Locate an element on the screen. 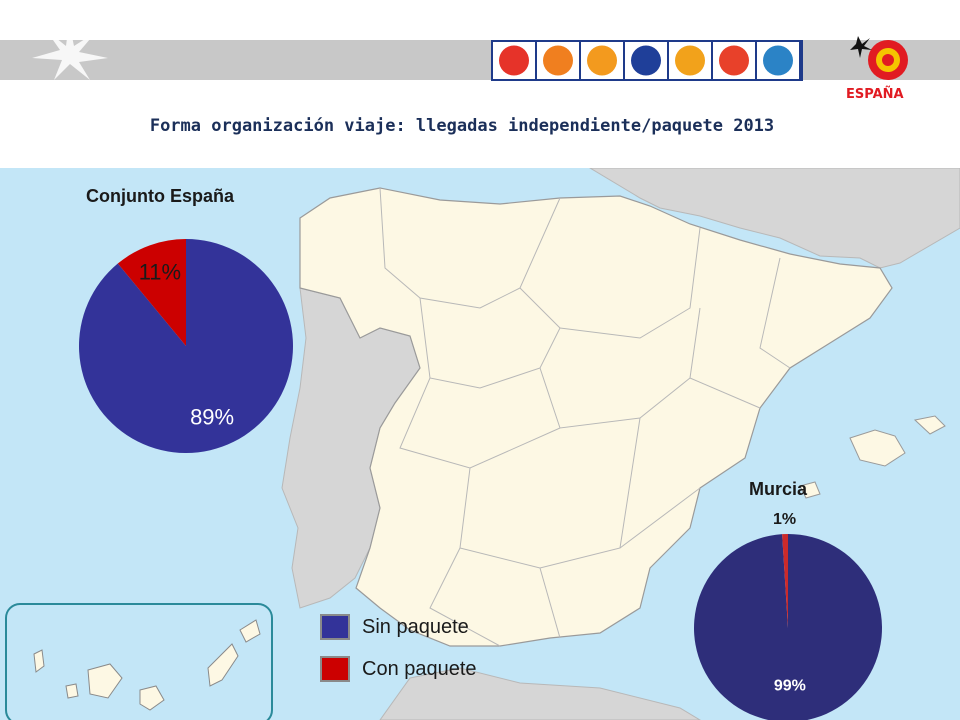  chart-title-murcia: Murcia is located at coordinates (778, 489).